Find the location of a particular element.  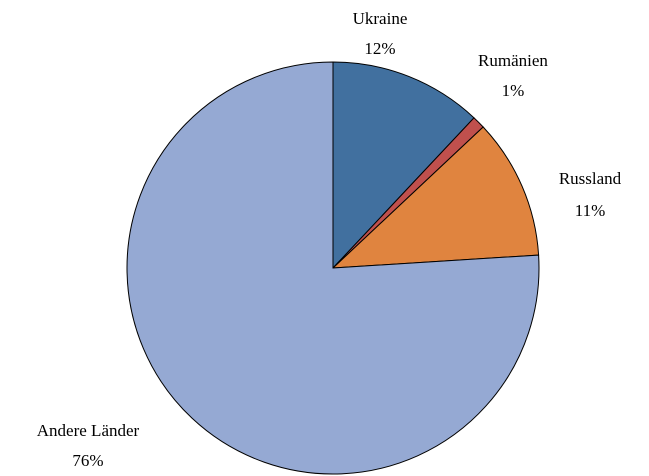

slice-value-label: 11% is located at coordinates (590, 210).